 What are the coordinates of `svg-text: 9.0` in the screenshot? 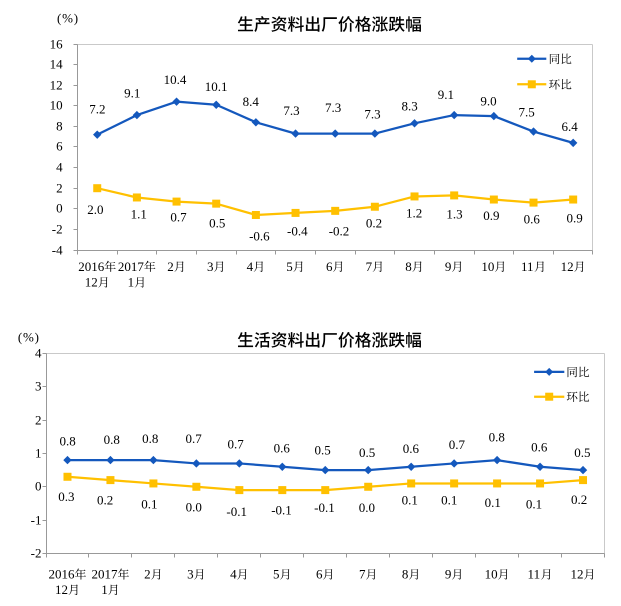 It's located at (488, 101).